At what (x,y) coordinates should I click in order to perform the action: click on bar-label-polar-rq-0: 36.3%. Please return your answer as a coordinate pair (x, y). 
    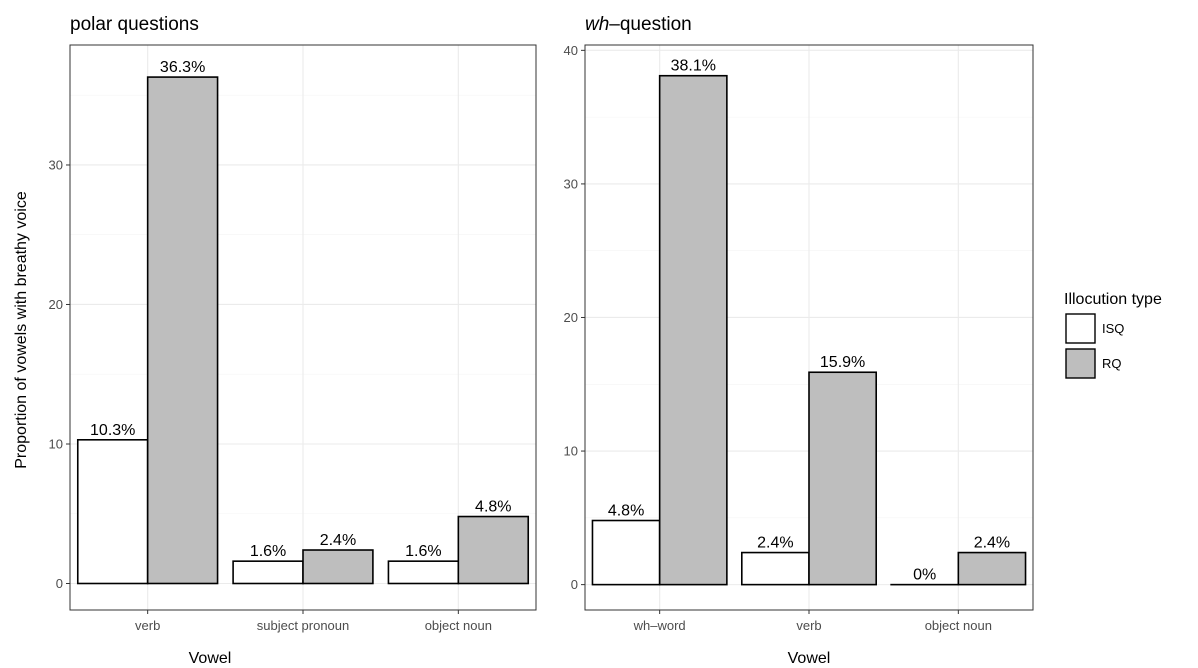
    Looking at the image, I should click on (182, 67).